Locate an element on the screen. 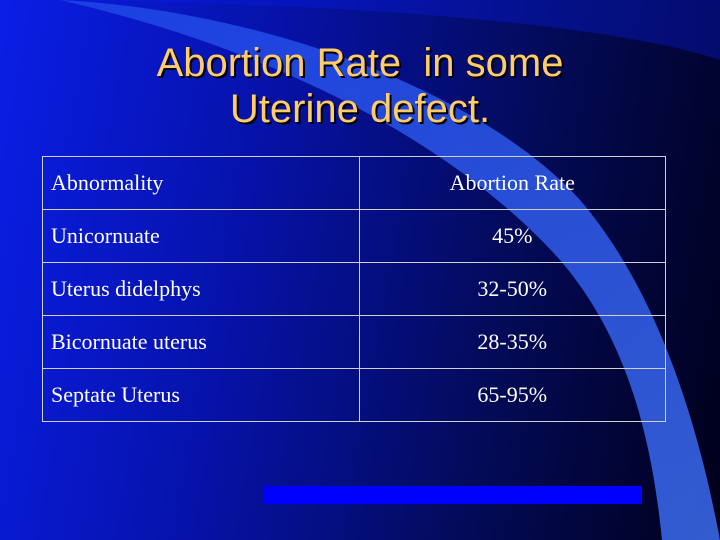 This screenshot has height=540, width=720. table-header-row: Abnormality Abortion Rate is located at coordinates (354, 183).